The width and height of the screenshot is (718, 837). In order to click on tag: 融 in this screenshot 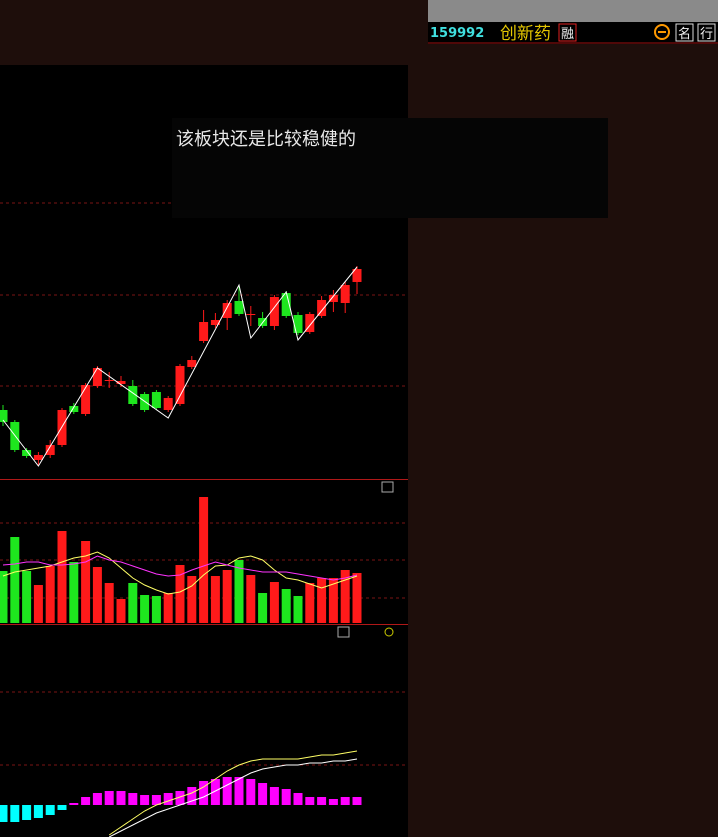, I will do `click(567, 34)`.